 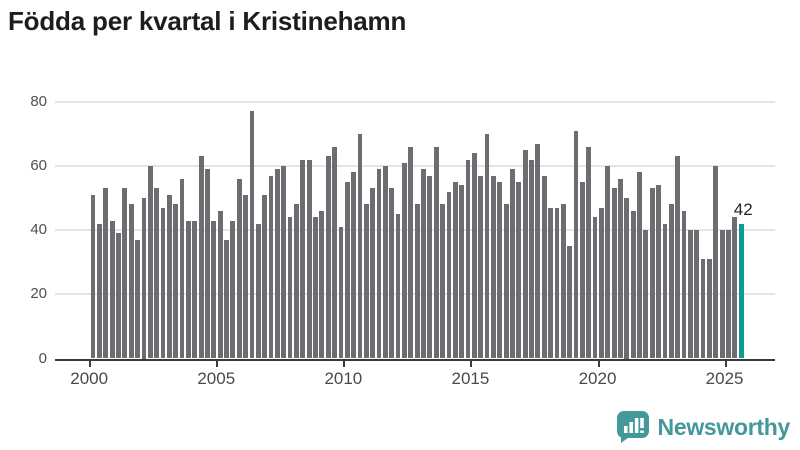 What do you see at coordinates (38, 165) in the screenshot?
I see `y-axis-label: 60` at bounding box center [38, 165].